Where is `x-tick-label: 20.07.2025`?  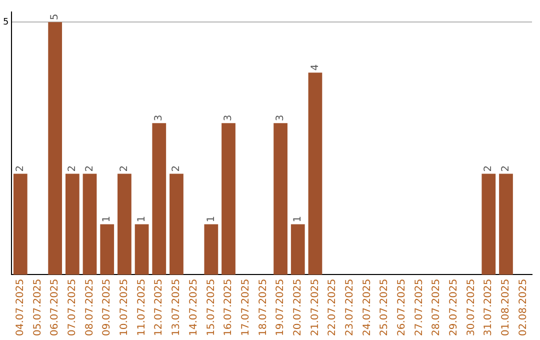 x-tick-label: 20.07.2025 is located at coordinates (298, 307).